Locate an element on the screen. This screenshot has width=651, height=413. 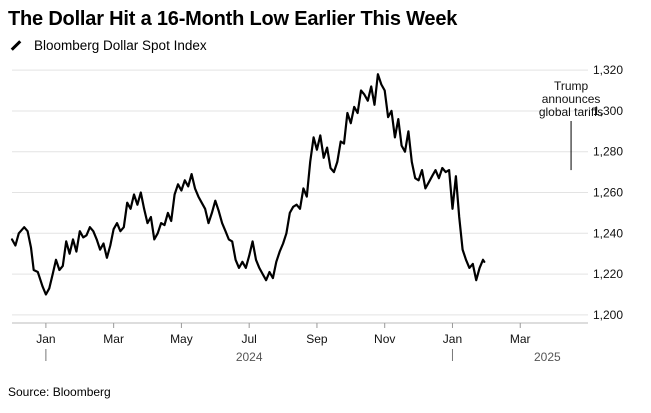
y-tick-label: 1,260 is located at coordinates (608, 193).